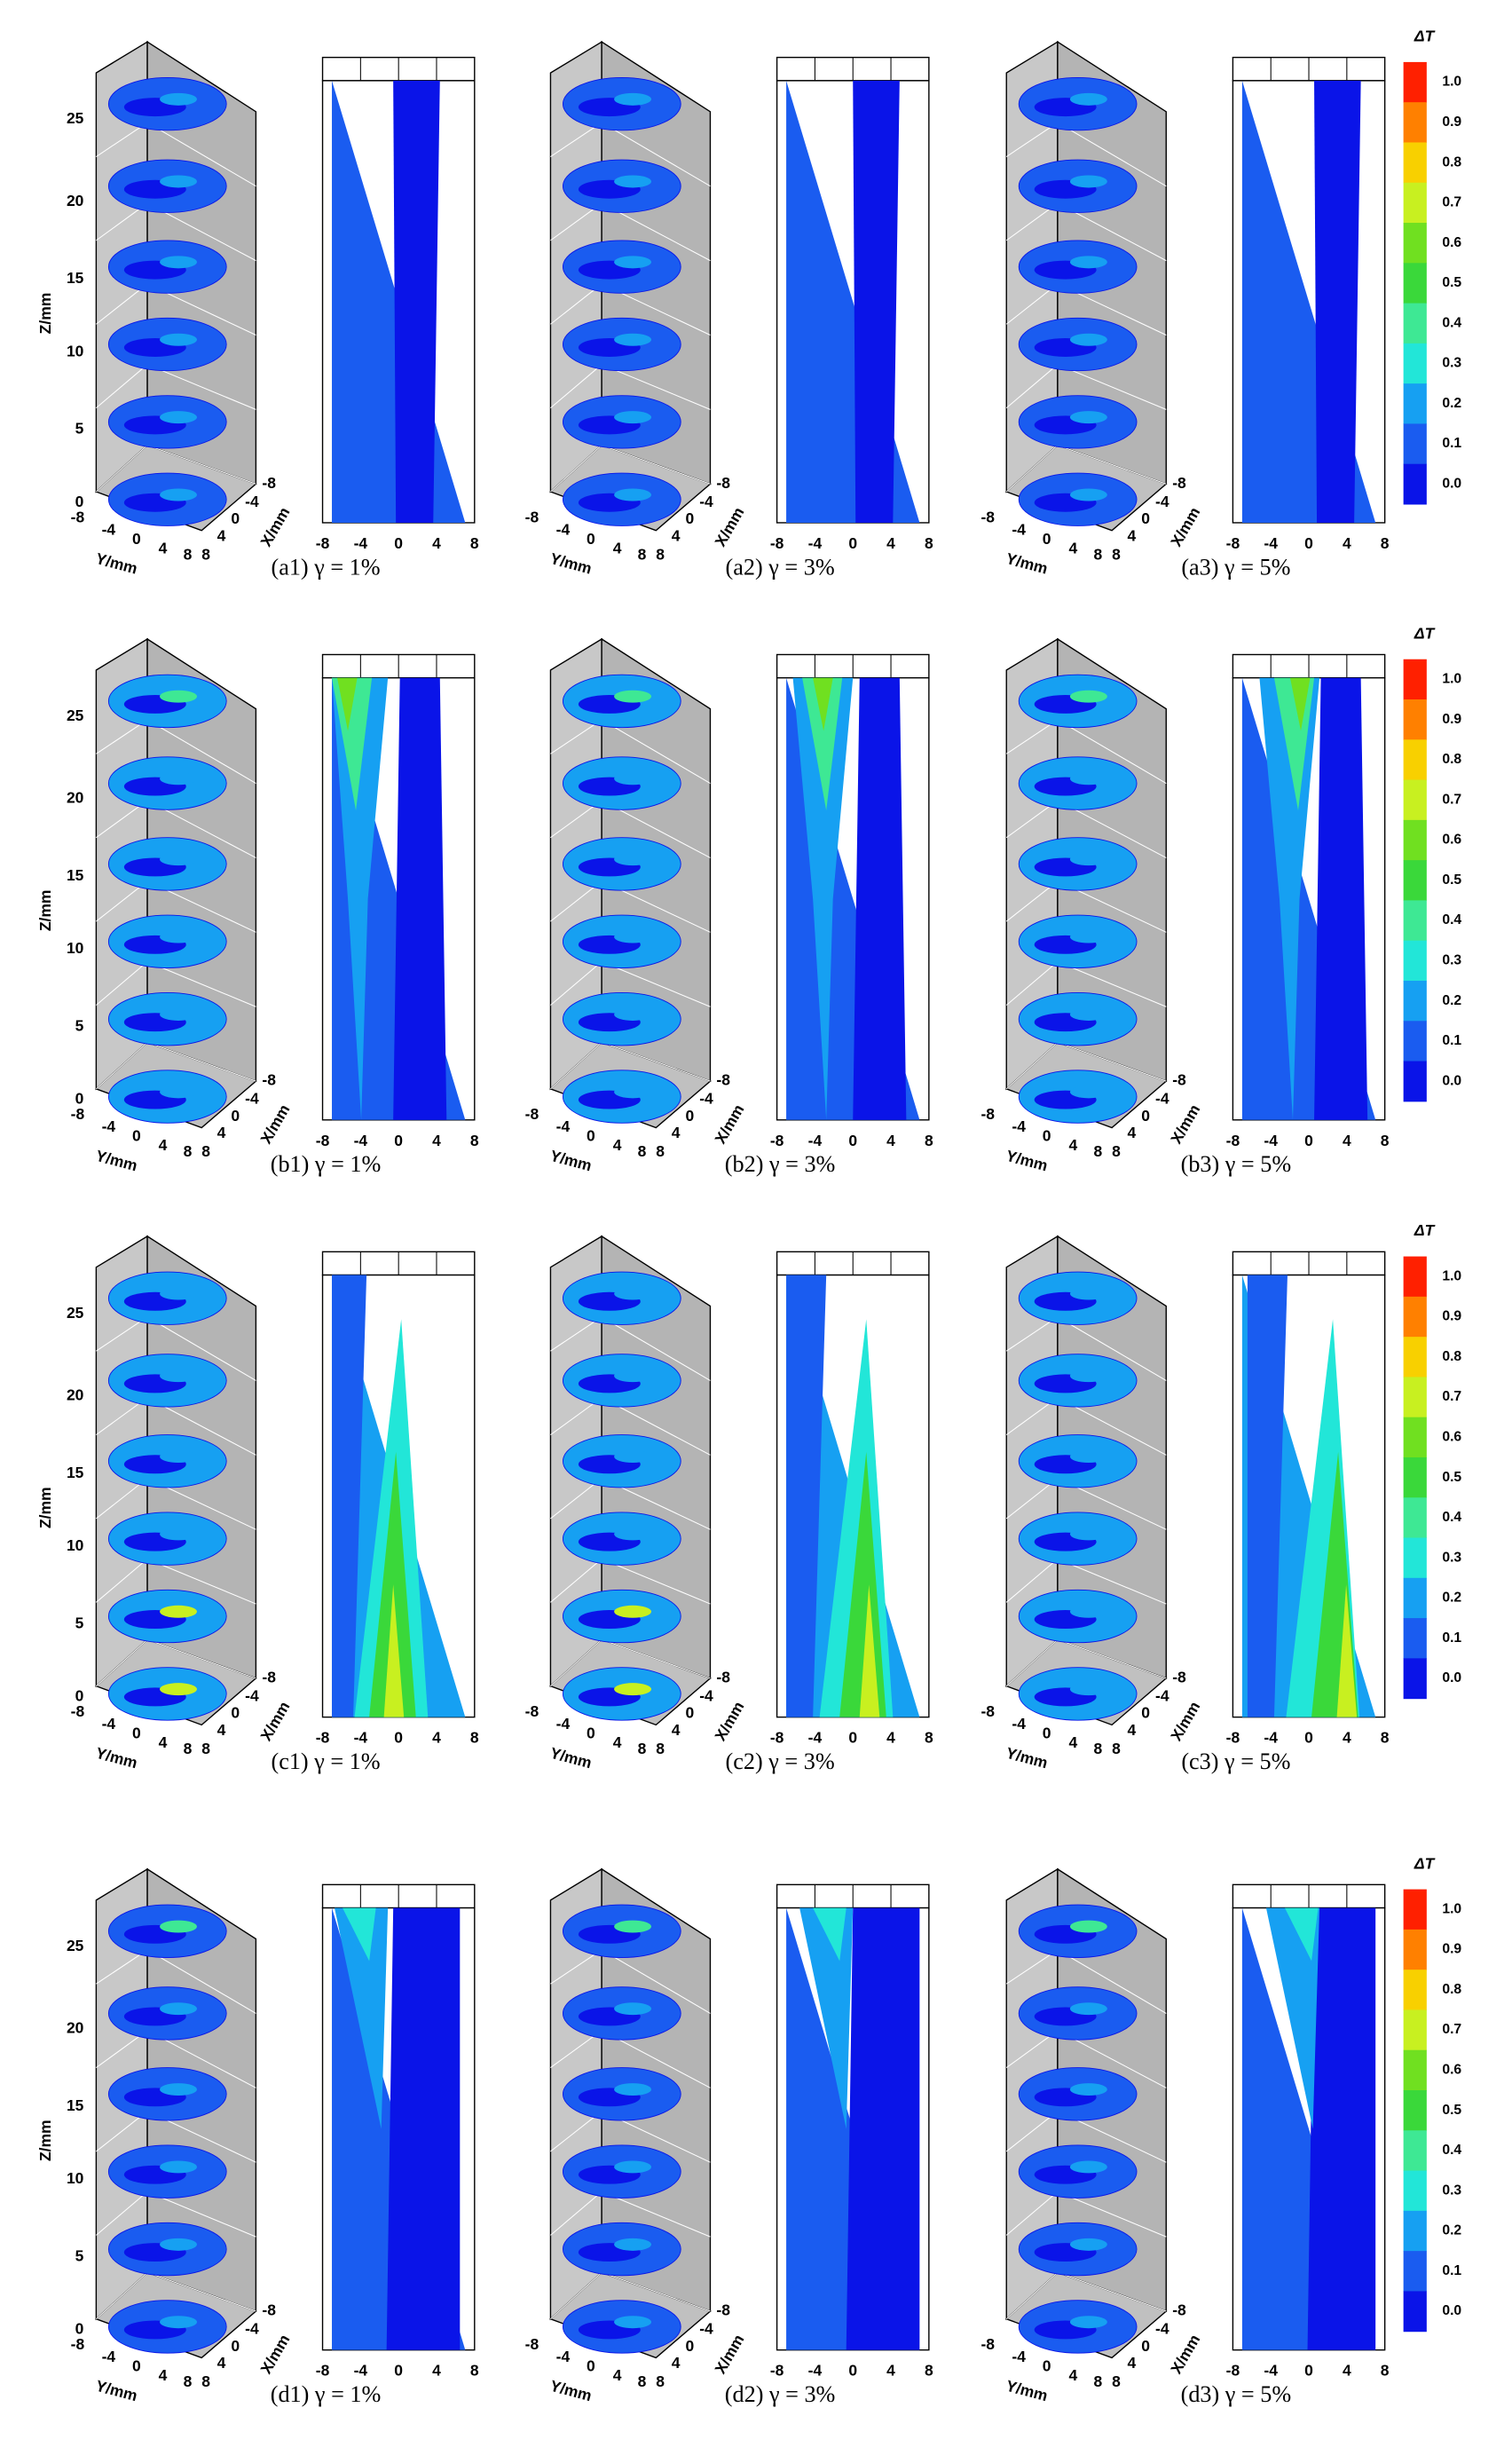 Image resolution: width=1512 pixels, height=2463 pixels. I want to click on caption: (a1) γ = 1%, so click(325, 567).